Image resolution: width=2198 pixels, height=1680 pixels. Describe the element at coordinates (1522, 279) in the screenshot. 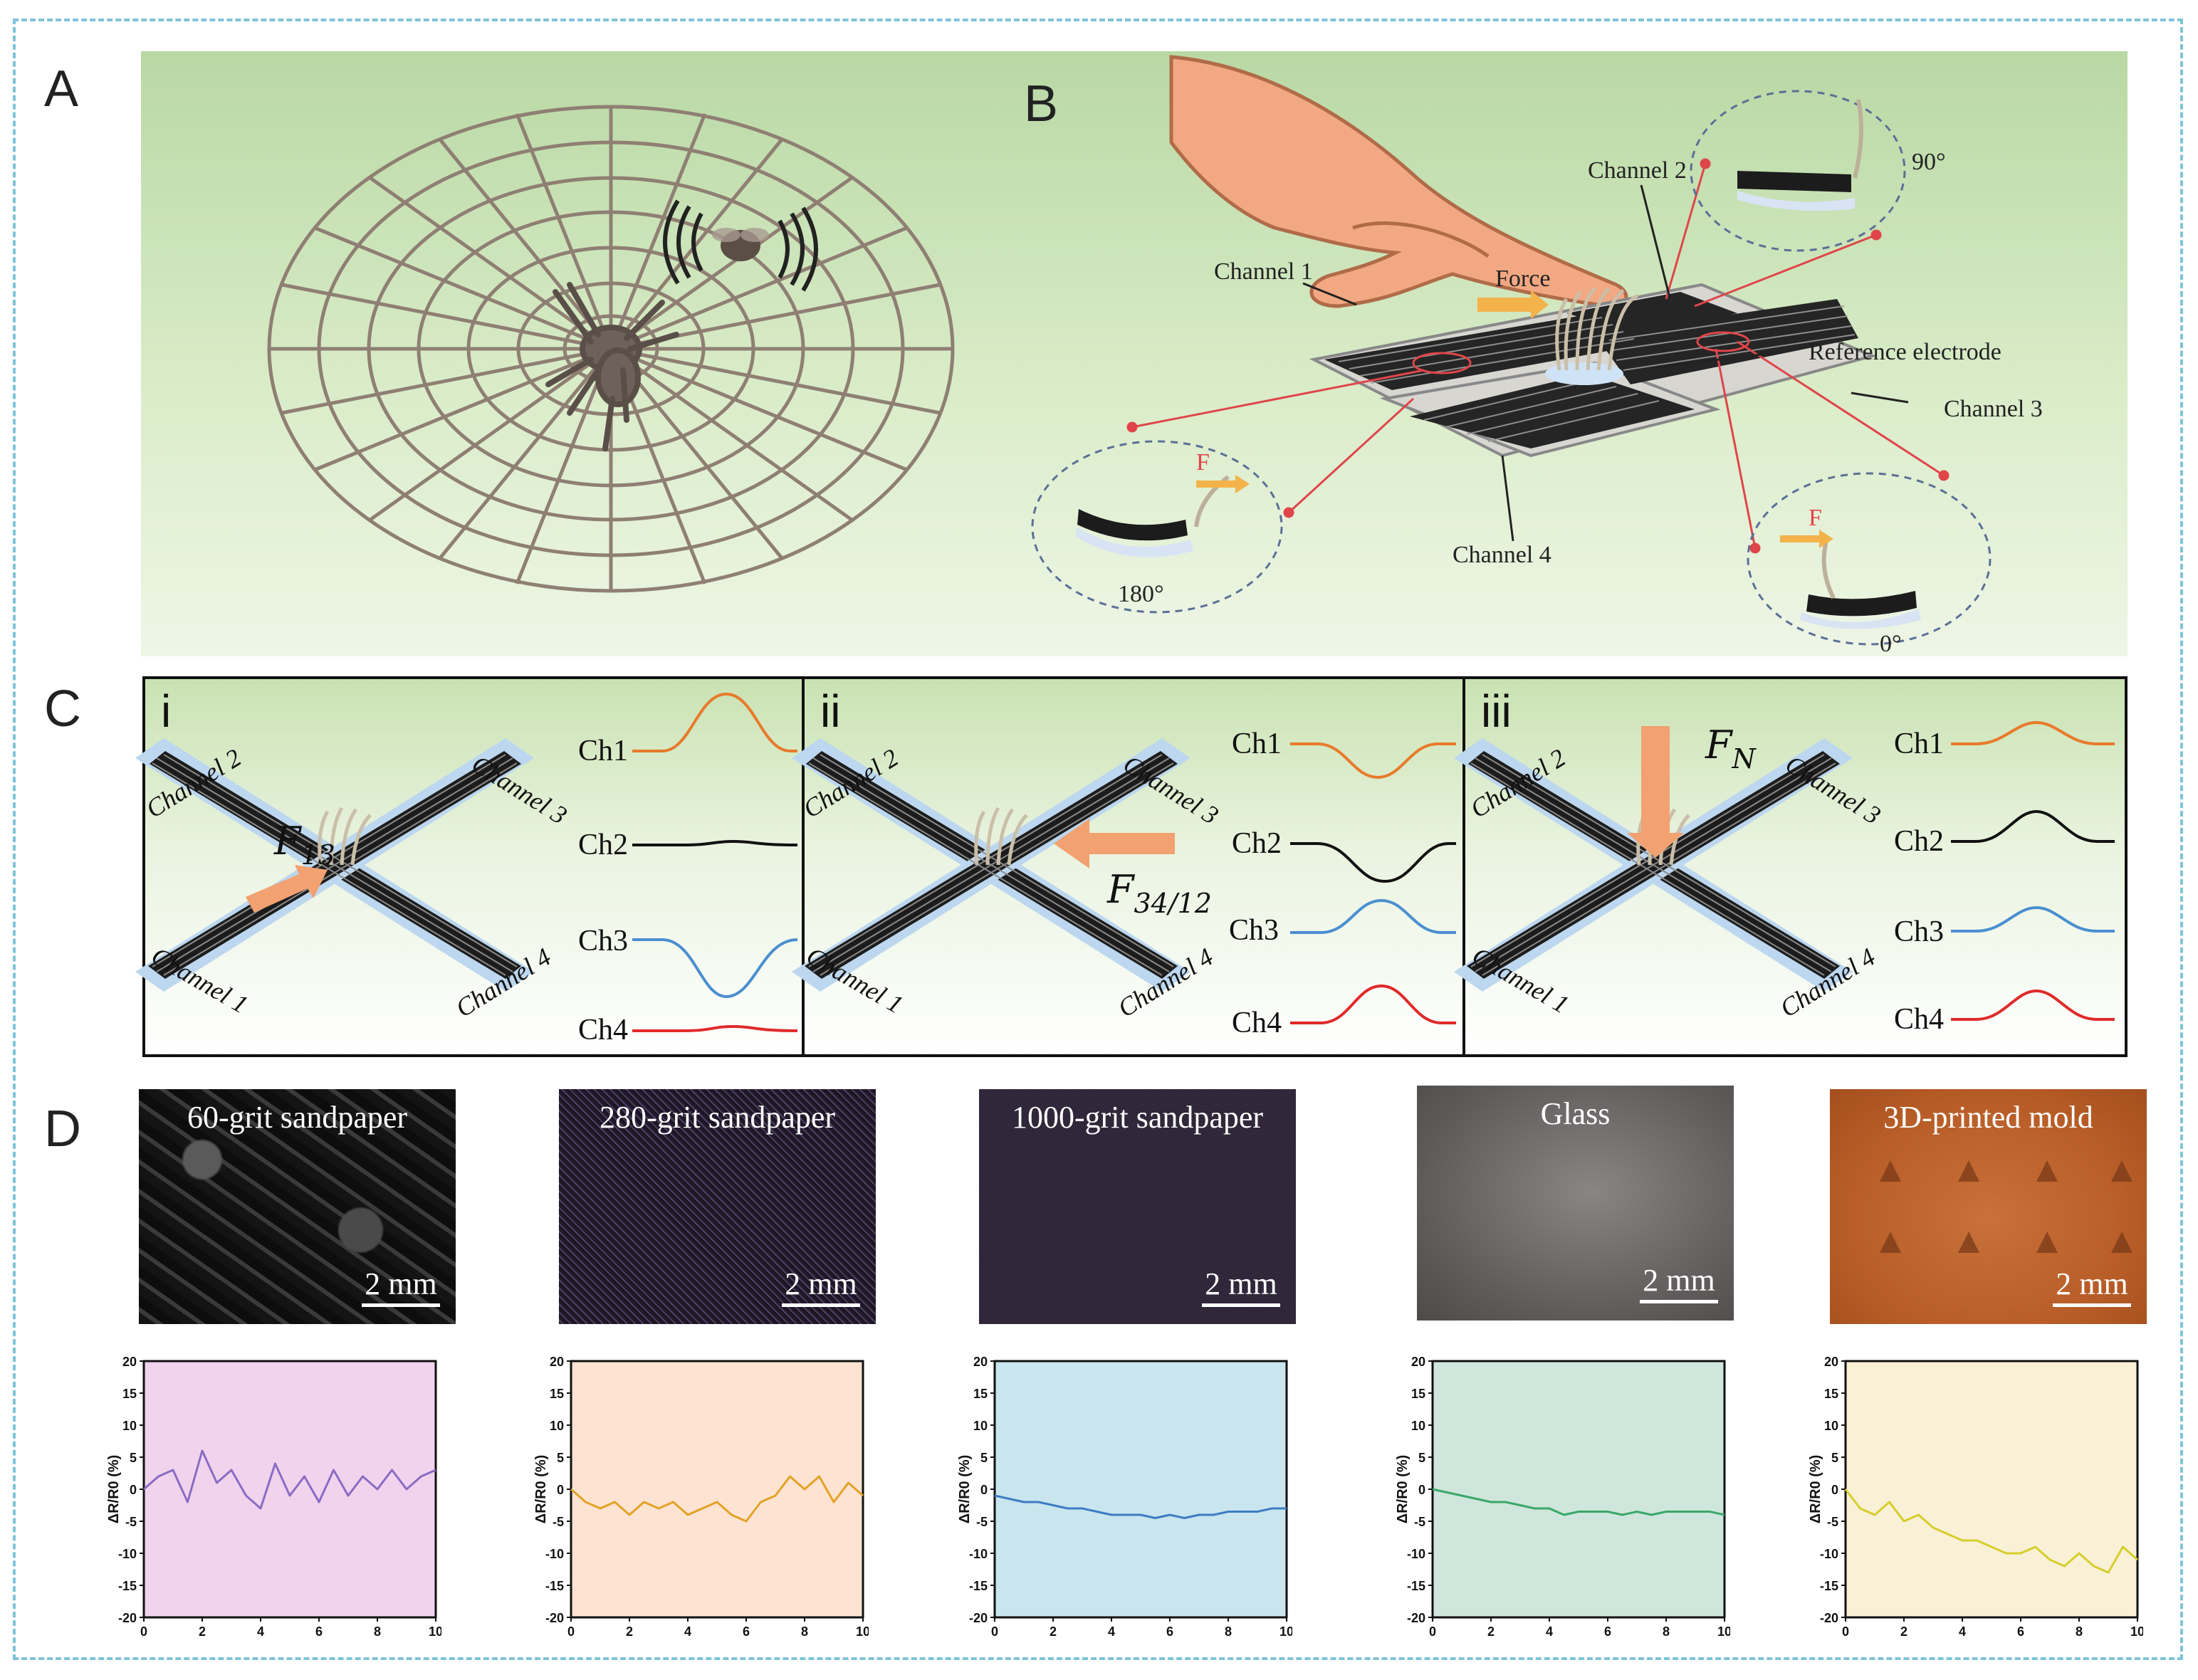

I see `force-label: Force` at that location.